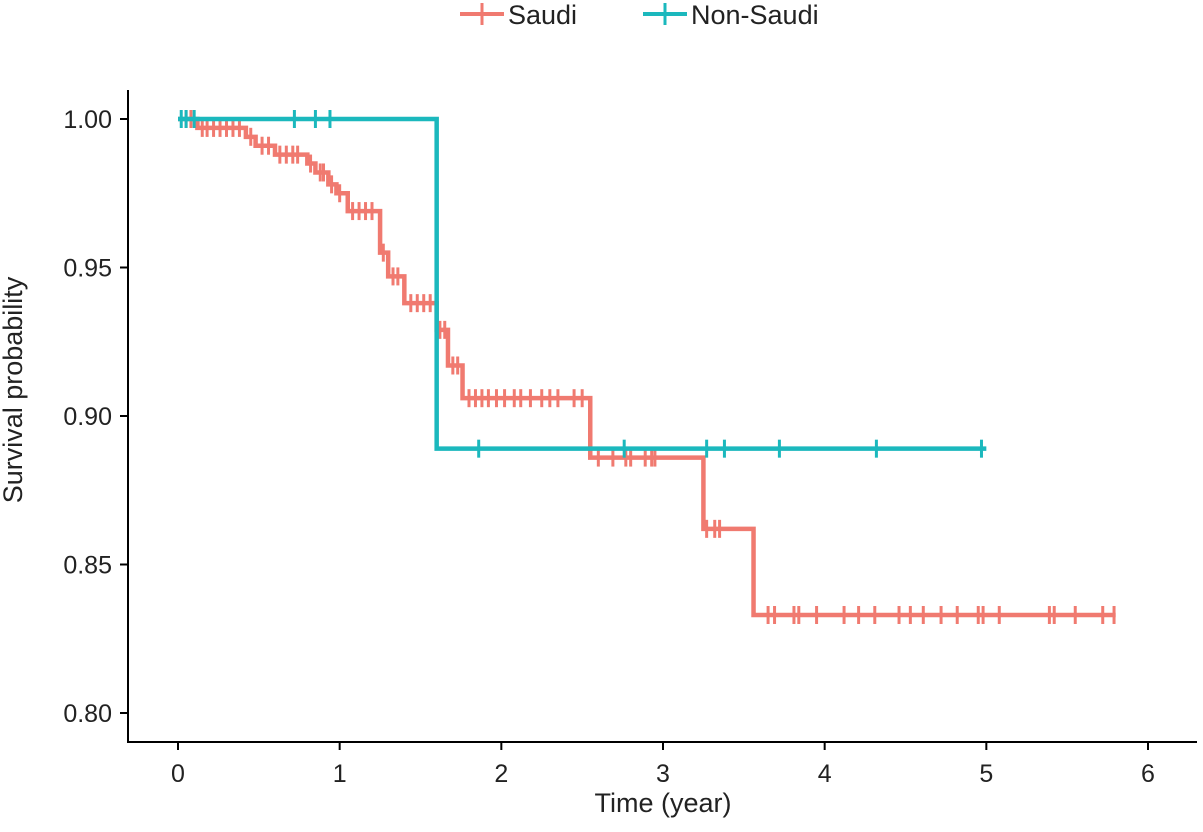 This screenshot has height=832, width=1203. What do you see at coordinates (87, 120) in the screenshot?
I see `y-tick-label: 1.00` at bounding box center [87, 120].